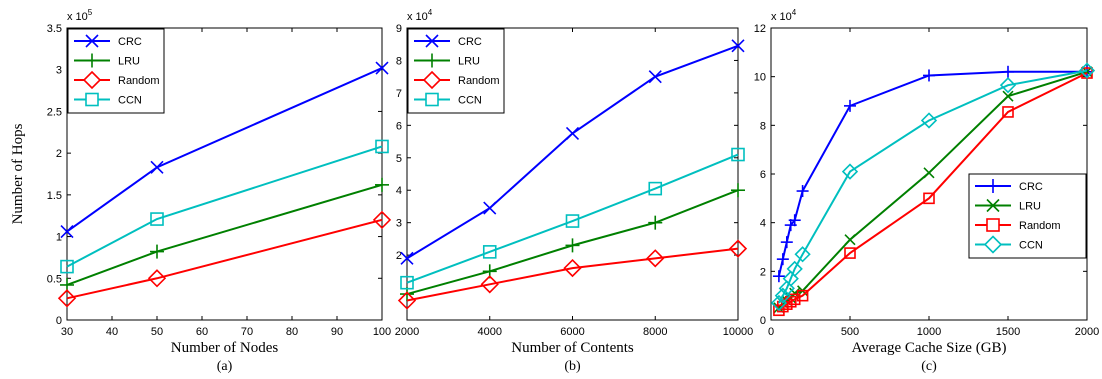  Describe the element at coordinates (490, 332) in the screenshot. I see `x-tick-label: 4000` at that location.